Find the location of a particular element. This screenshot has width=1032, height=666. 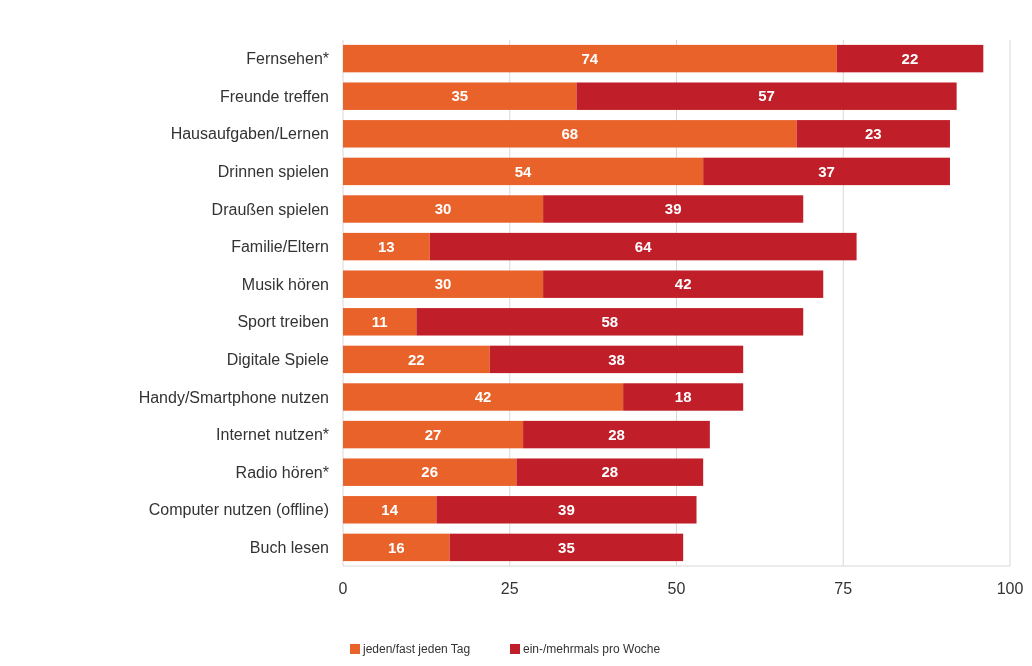

y-tick-label: Hausaufgaben/Lernen is located at coordinates (249, 134).